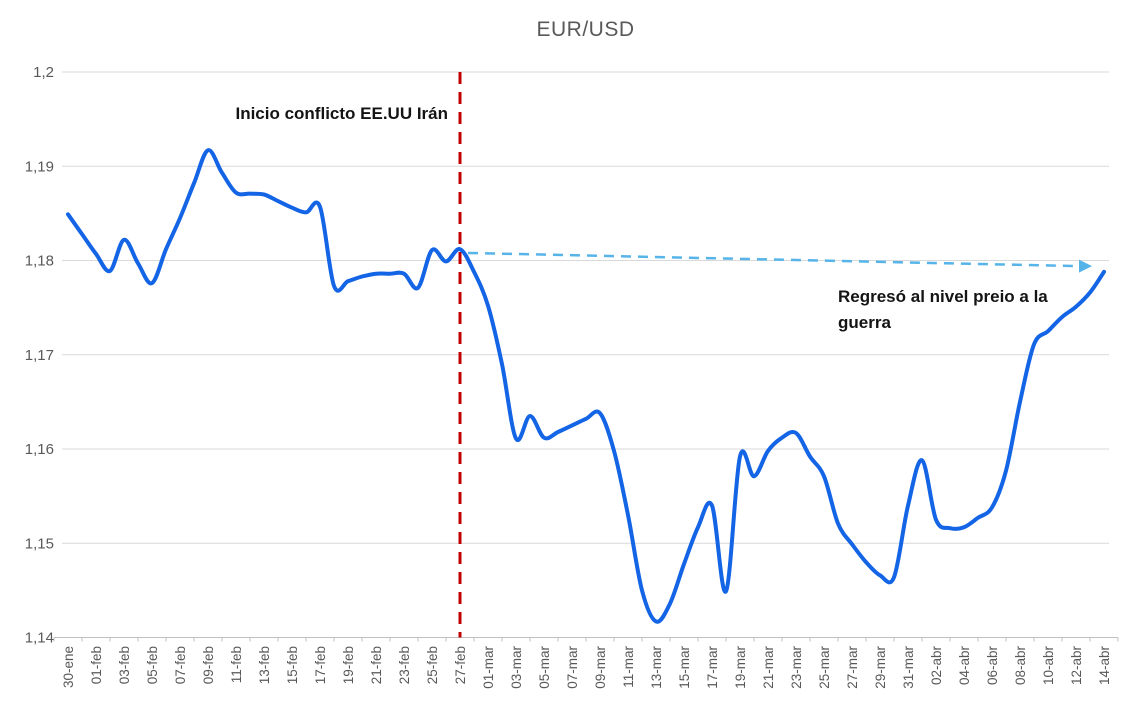 The height and width of the screenshot is (713, 1131). I want to click on x-axis-label: 05-mar, so click(544, 667).